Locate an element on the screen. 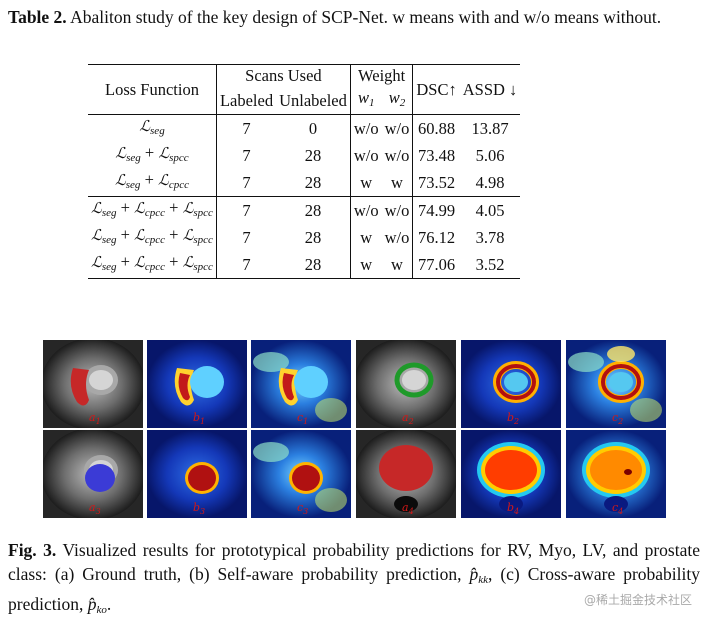 This screenshot has height=622, width=706. cell-dsc: 74.99 is located at coordinates (437, 210).